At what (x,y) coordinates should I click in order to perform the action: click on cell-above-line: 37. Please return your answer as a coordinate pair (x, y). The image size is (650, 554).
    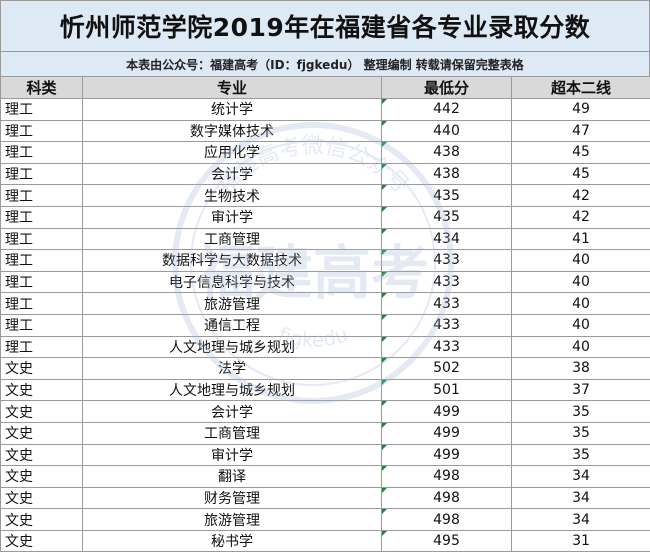
    Looking at the image, I should click on (580, 390).